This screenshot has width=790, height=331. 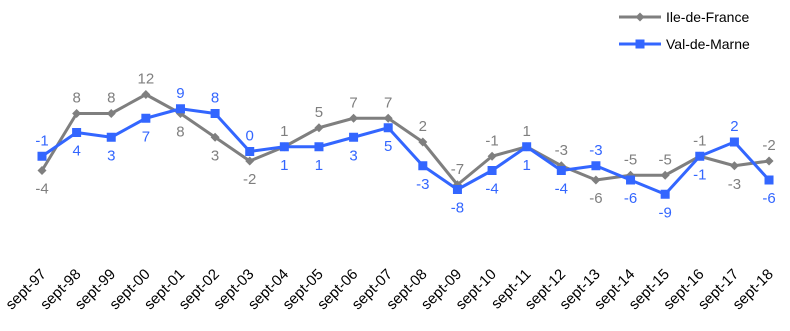 I want to click on data-label-val-de-marne: -9, so click(x=664, y=212).